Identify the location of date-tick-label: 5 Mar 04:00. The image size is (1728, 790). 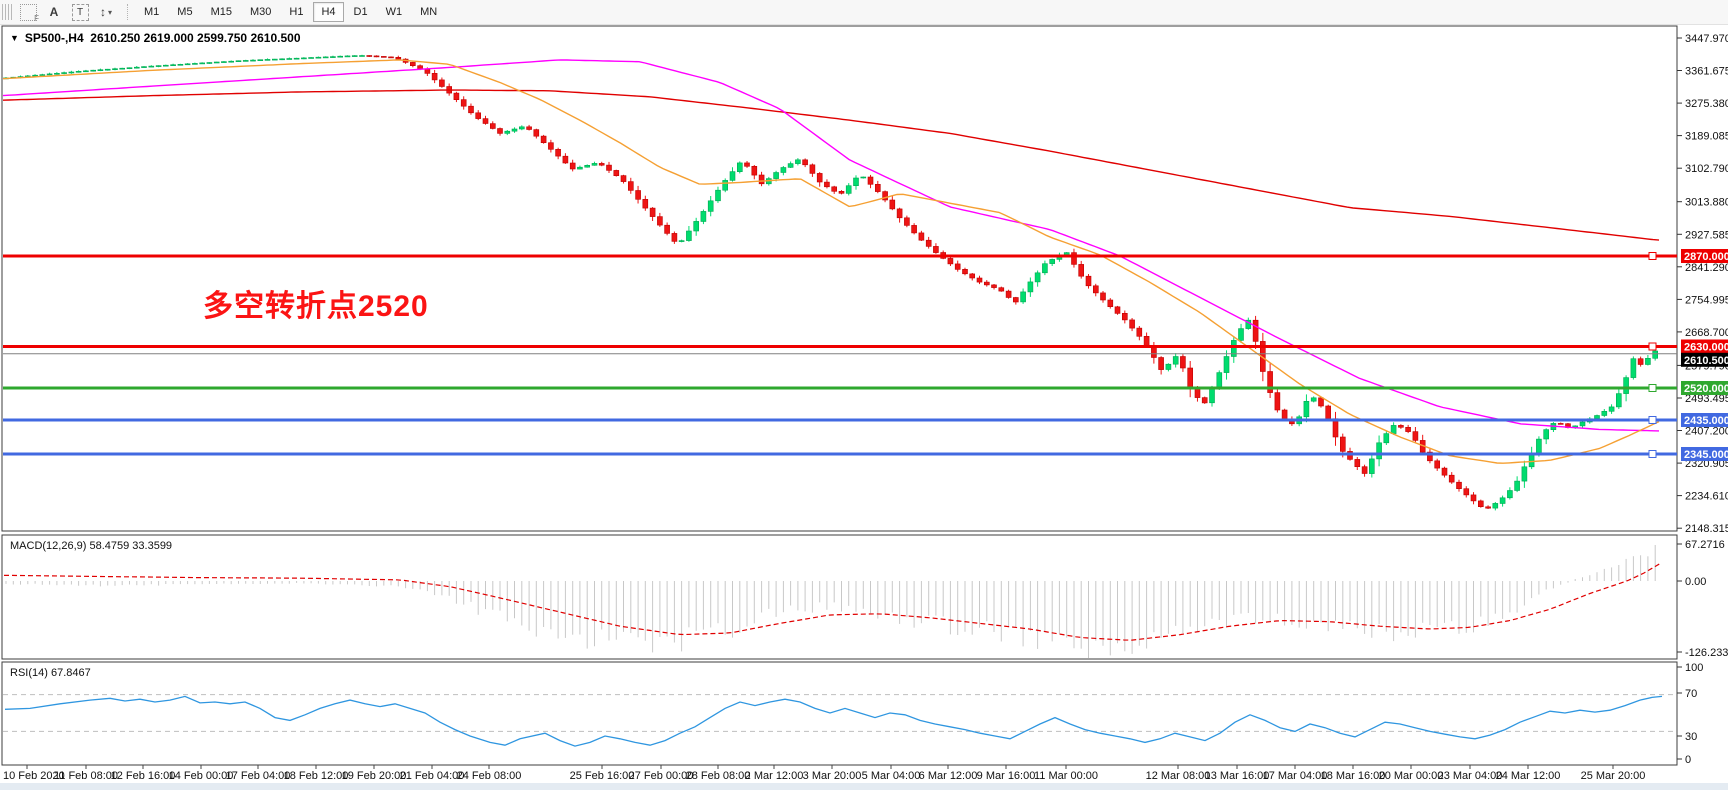
(891, 776).